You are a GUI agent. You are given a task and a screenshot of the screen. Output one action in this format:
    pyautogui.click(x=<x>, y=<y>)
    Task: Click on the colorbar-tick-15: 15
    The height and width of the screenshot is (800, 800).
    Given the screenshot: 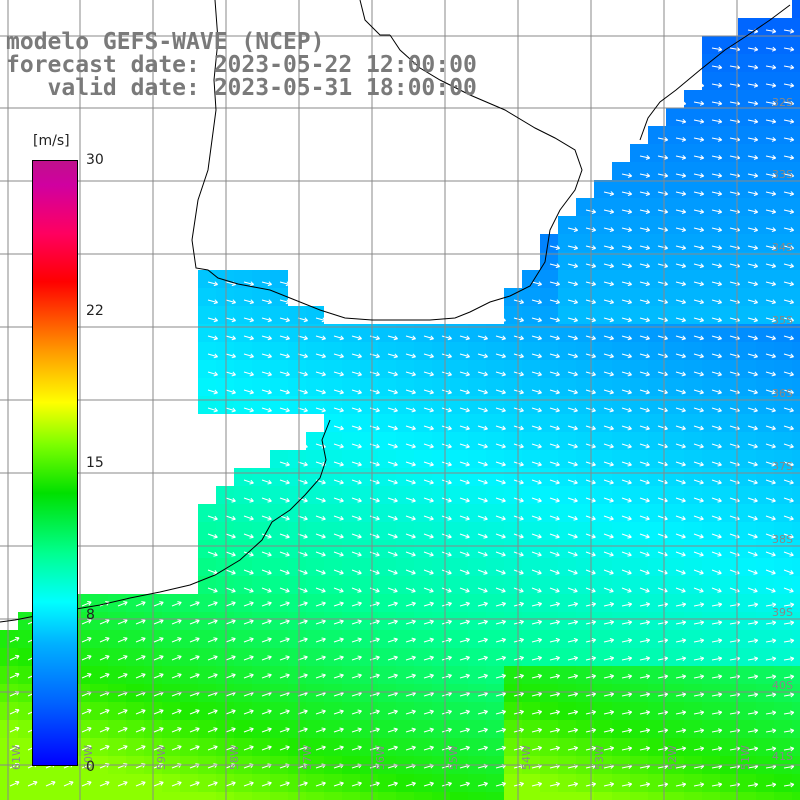 What is the action you would take?
    pyautogui.click(x=95, y=463)
    